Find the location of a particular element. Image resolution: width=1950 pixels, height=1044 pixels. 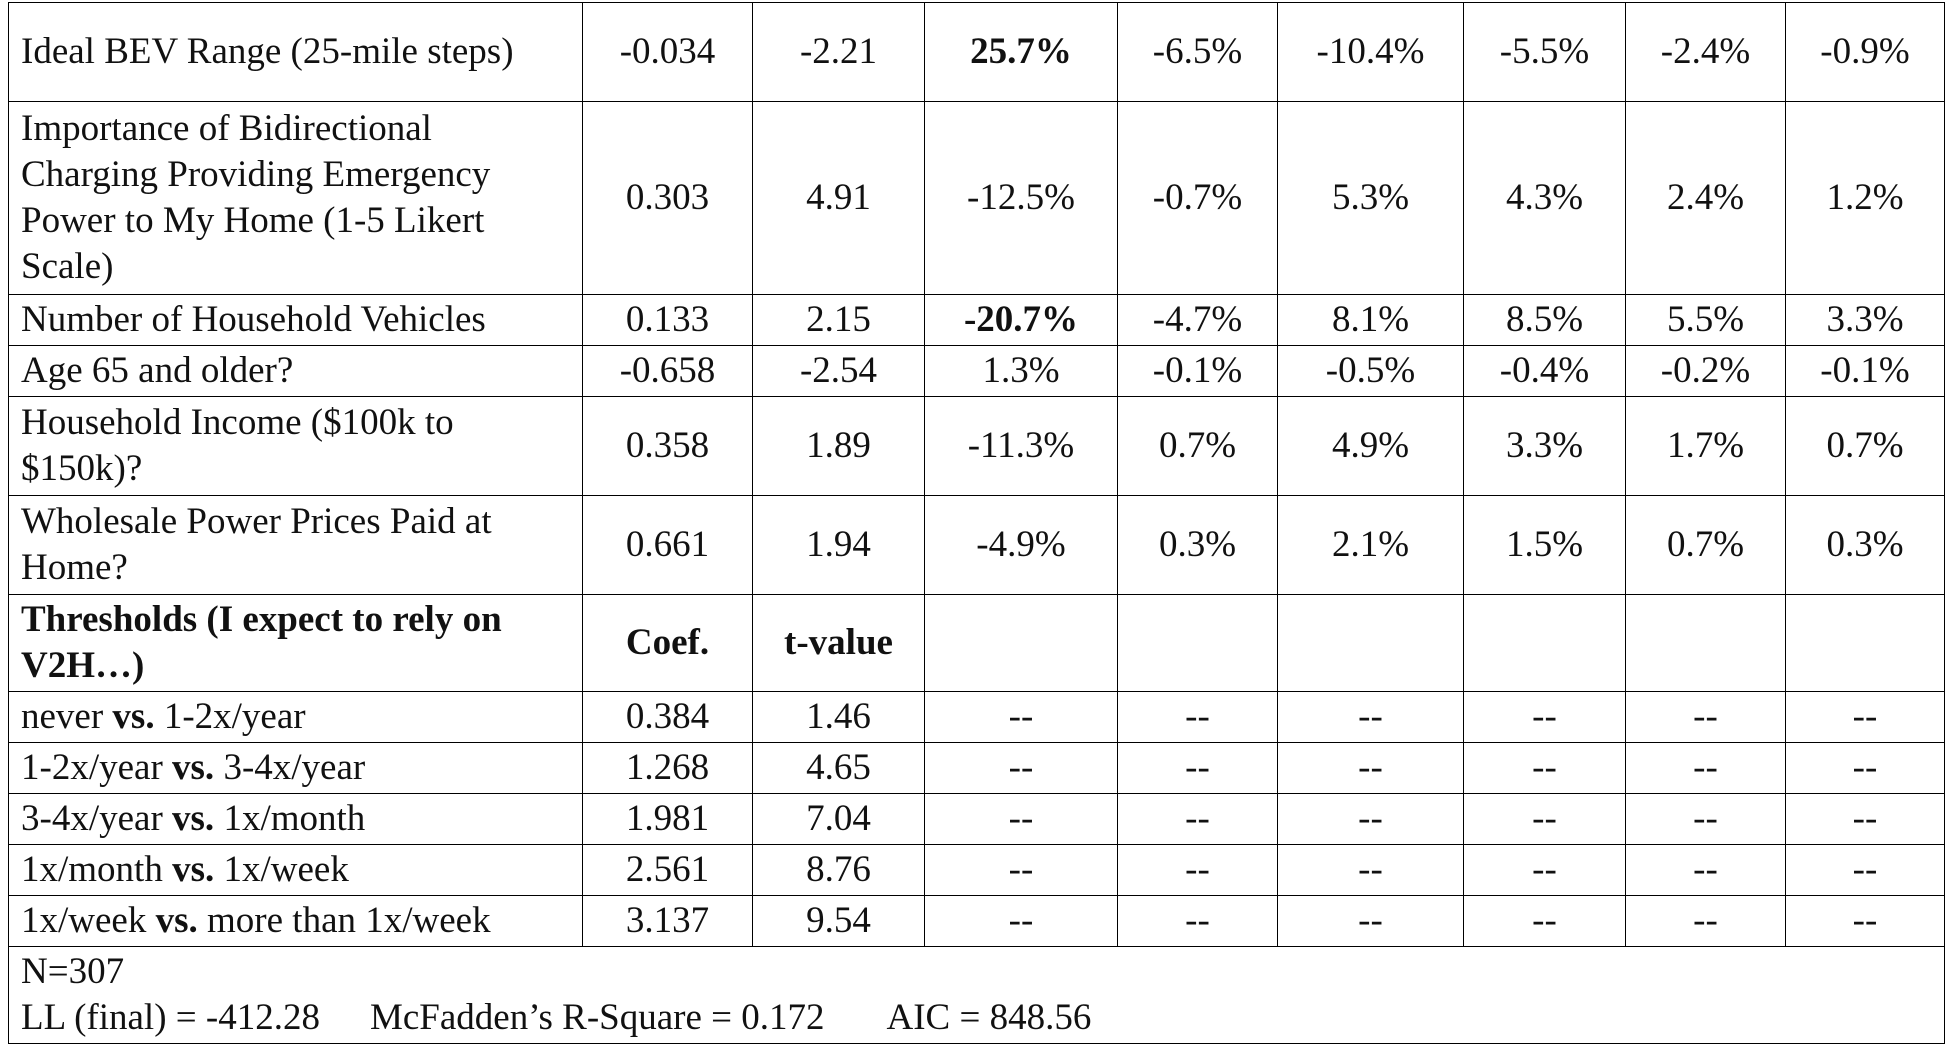

t-value-cell: 2.15 is located at coordinates (838, 320).